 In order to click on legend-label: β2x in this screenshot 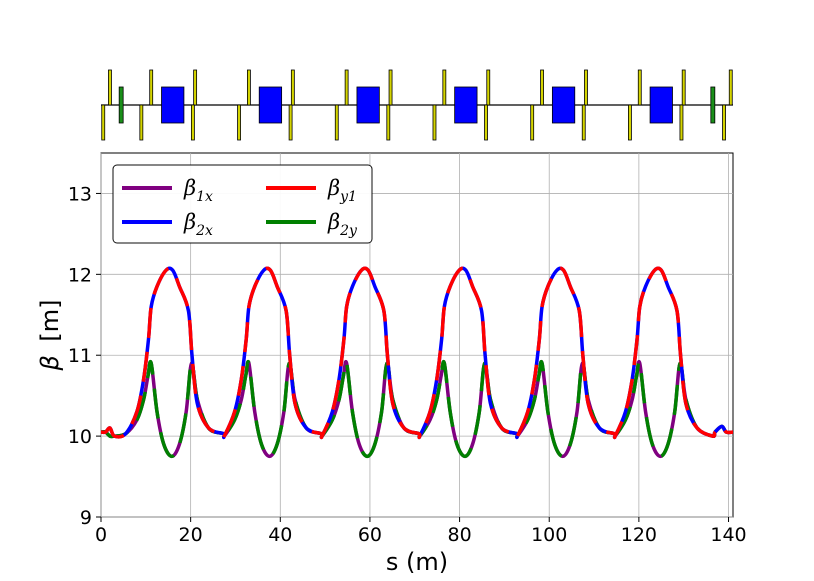, I will do `click(198, 224)`.